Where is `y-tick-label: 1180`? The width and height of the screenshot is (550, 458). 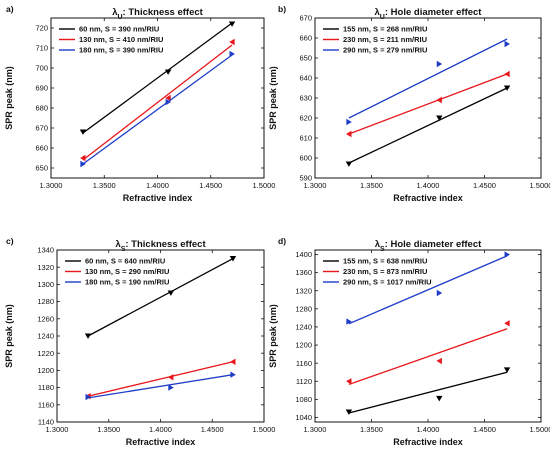
y-tick-label: 1180 is located at coordinates (46, 387).